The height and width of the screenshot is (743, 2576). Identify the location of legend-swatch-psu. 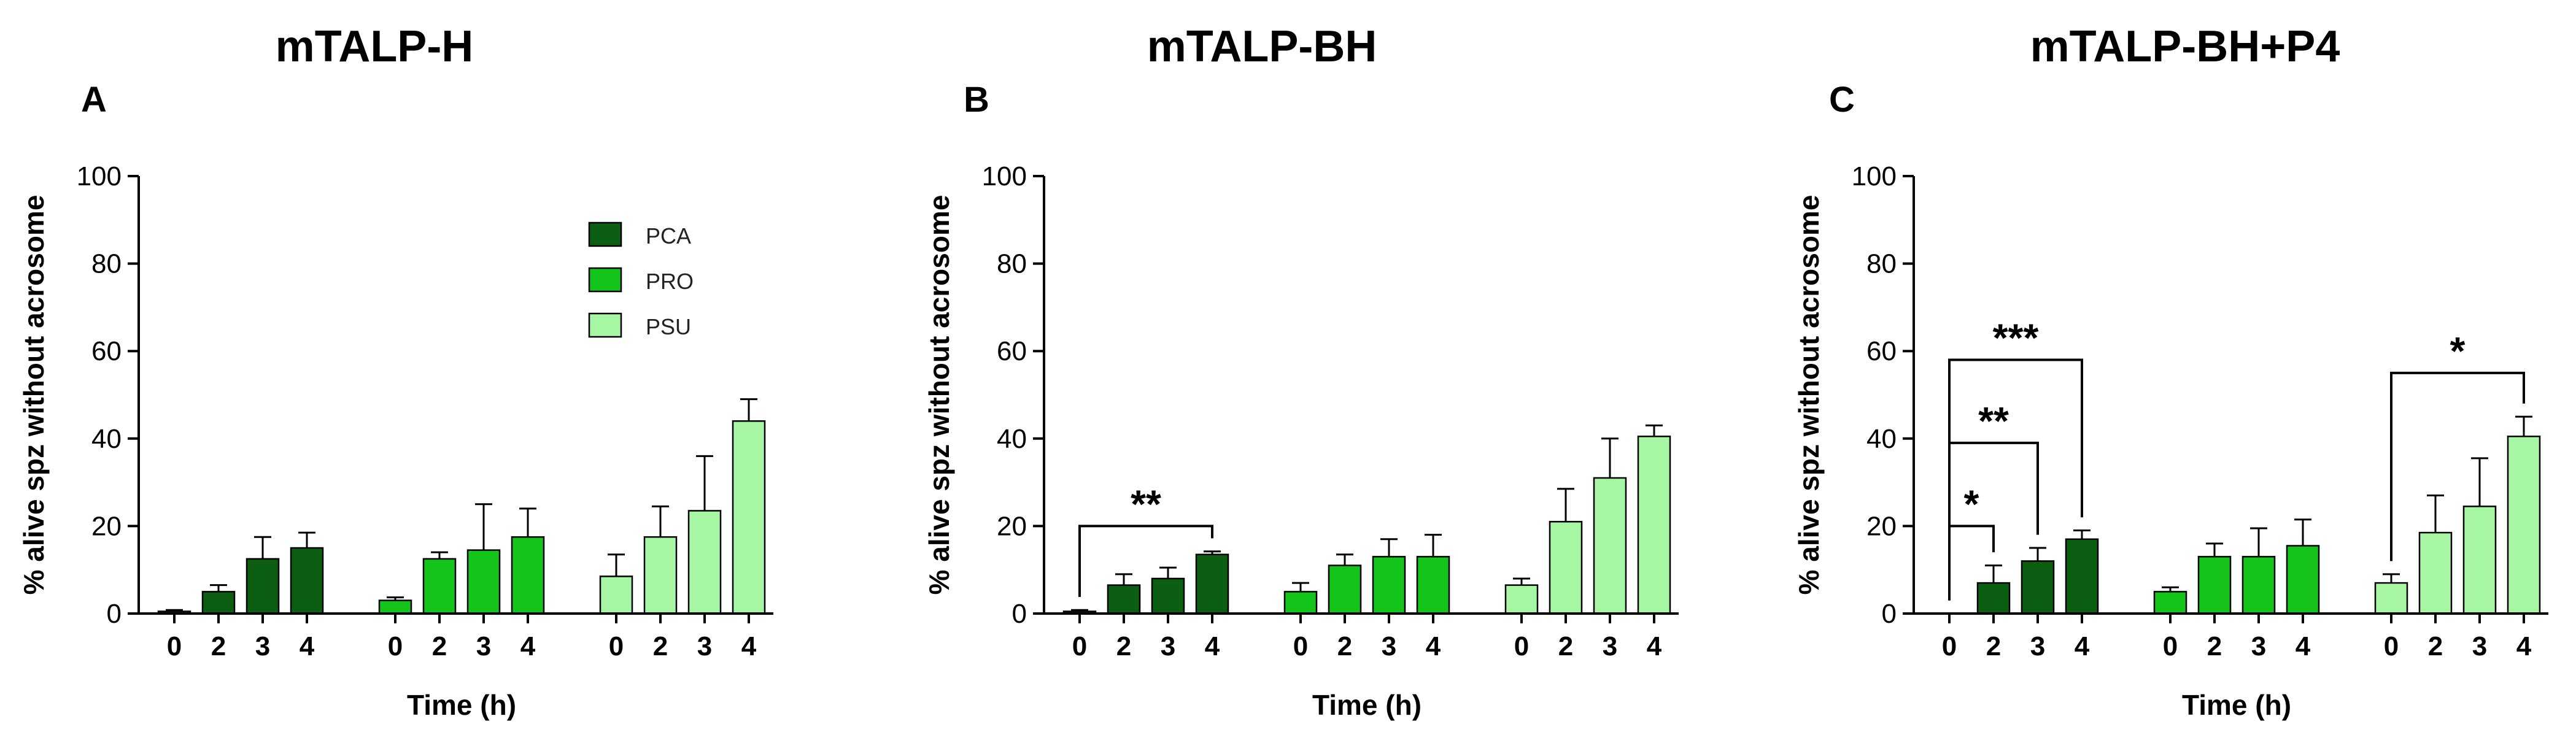
(605, 325).